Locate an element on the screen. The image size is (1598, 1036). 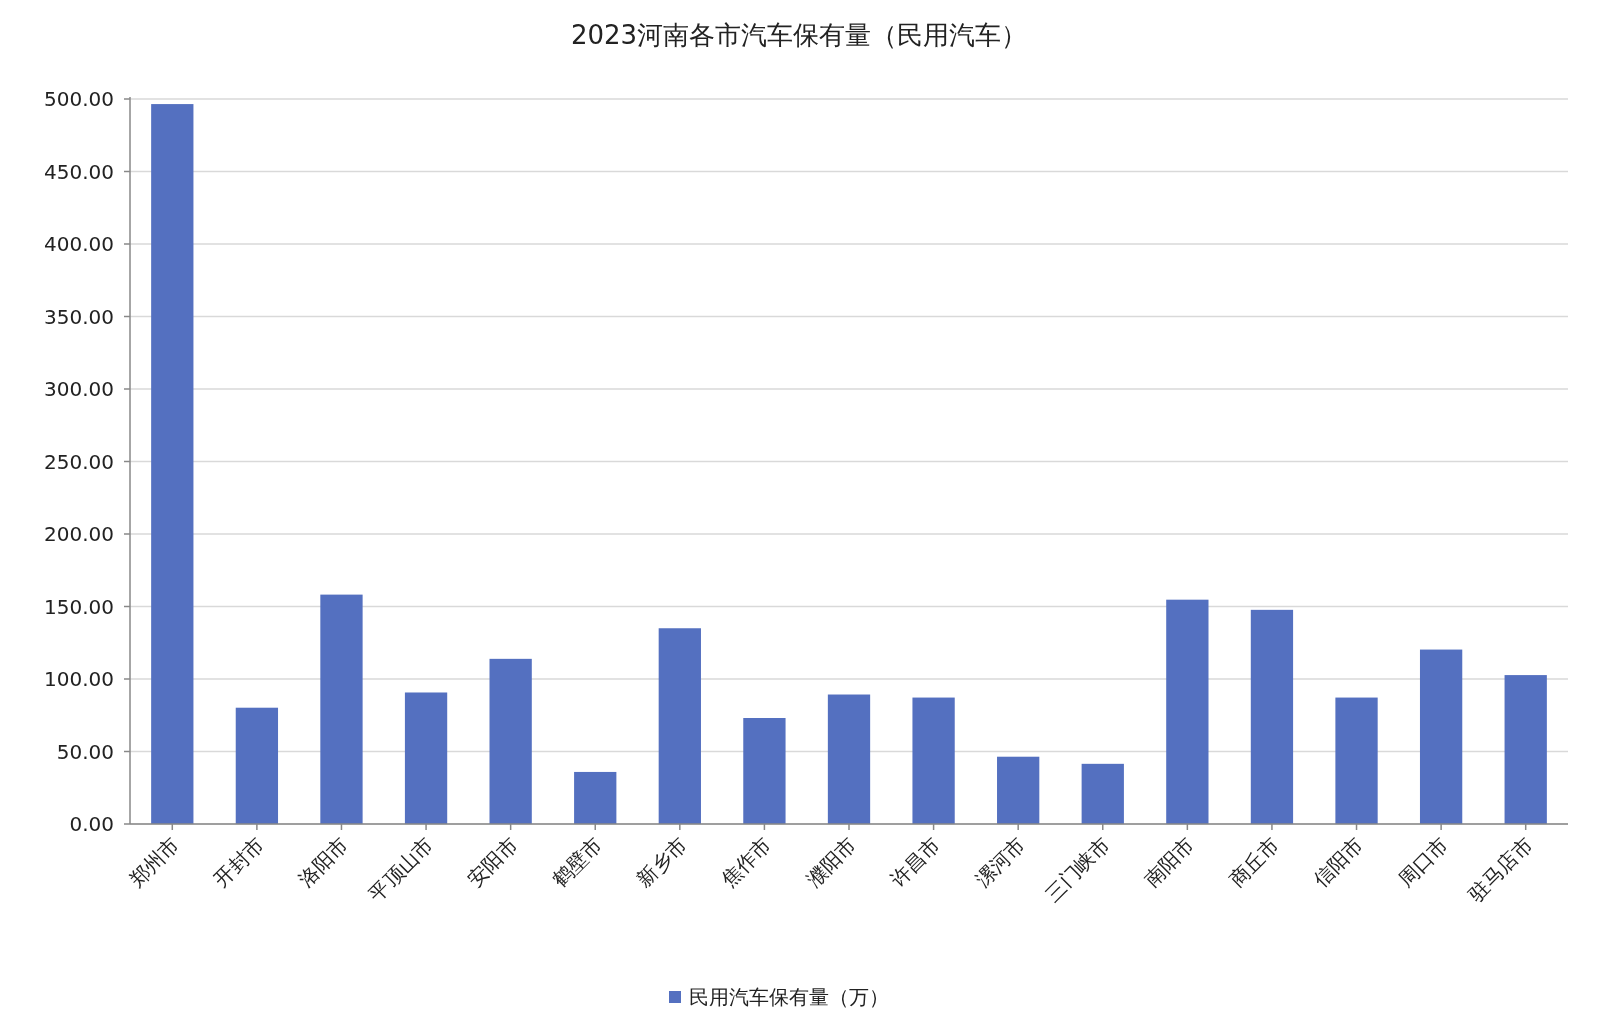
x-tick-label: 鹤壁市 is located at coordinates (577, 862).